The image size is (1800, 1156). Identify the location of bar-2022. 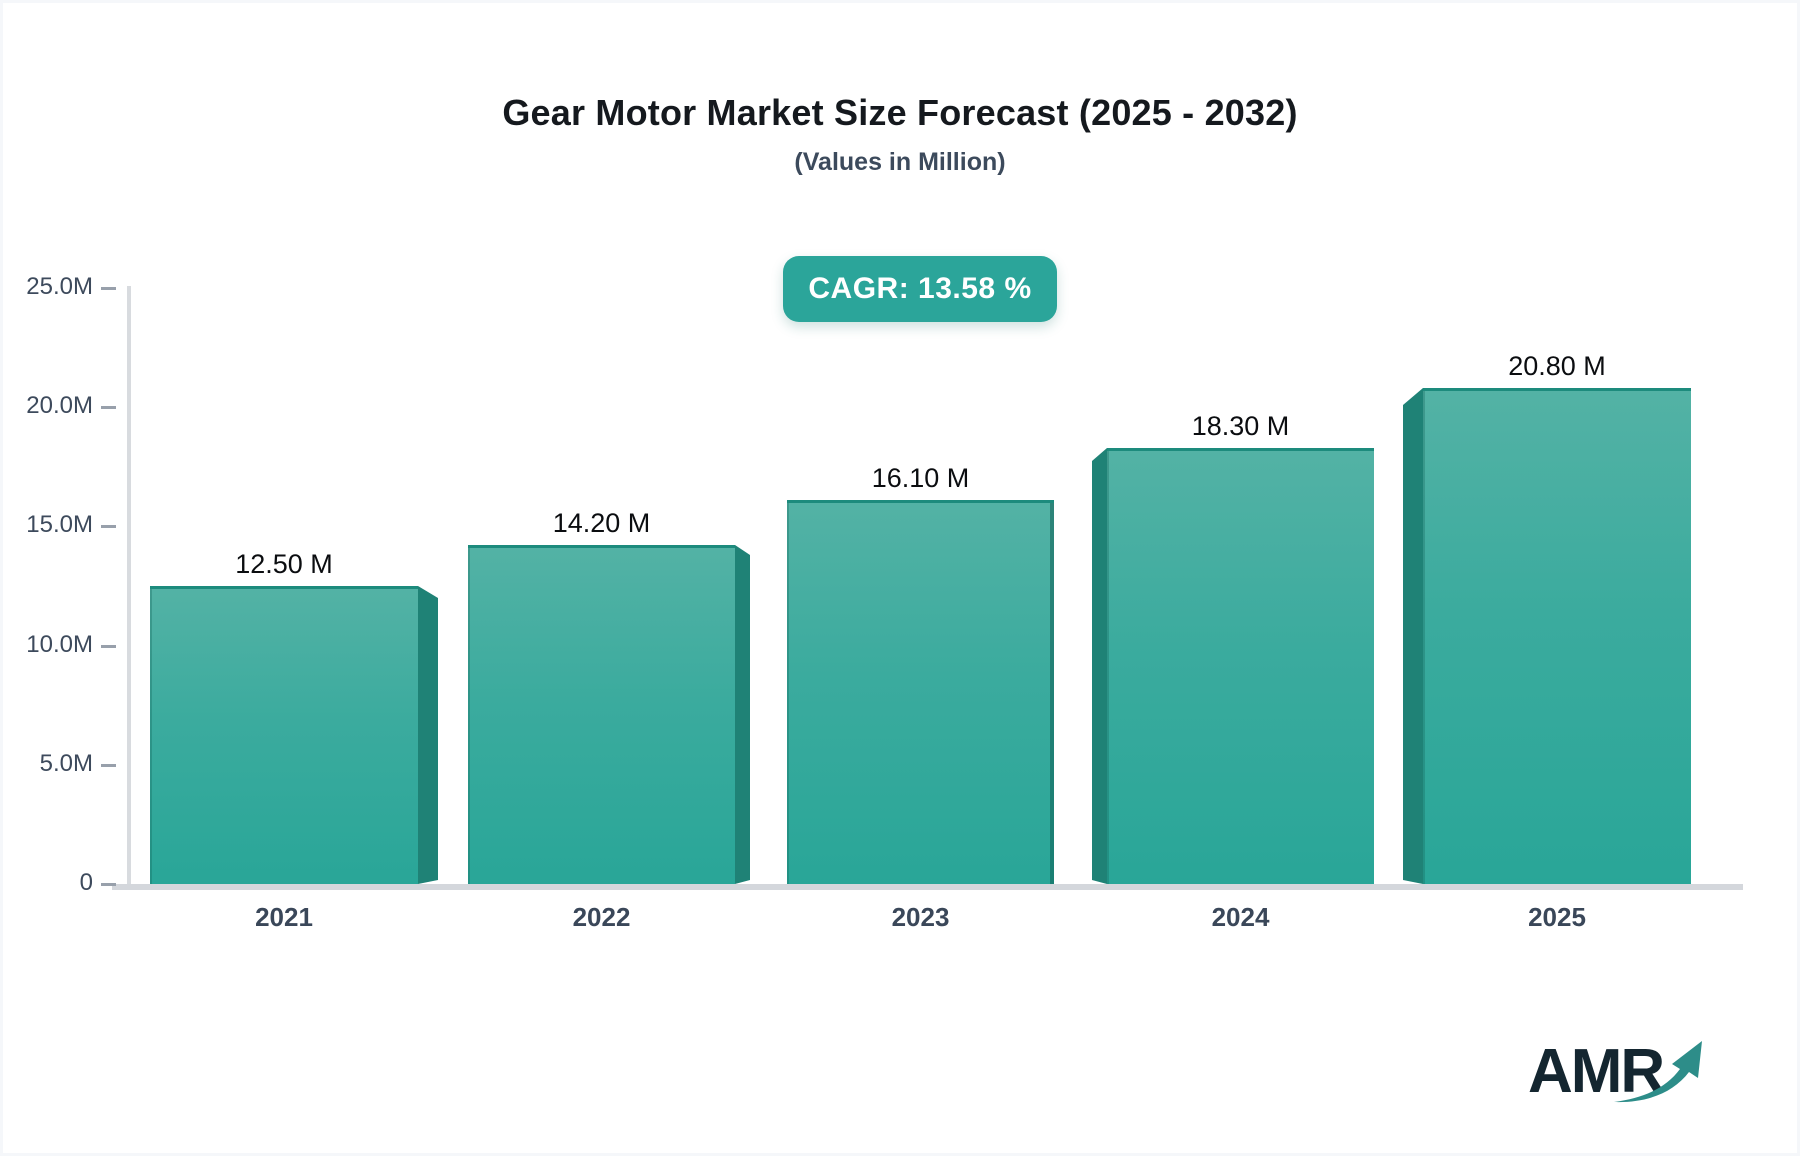
(601, 714).